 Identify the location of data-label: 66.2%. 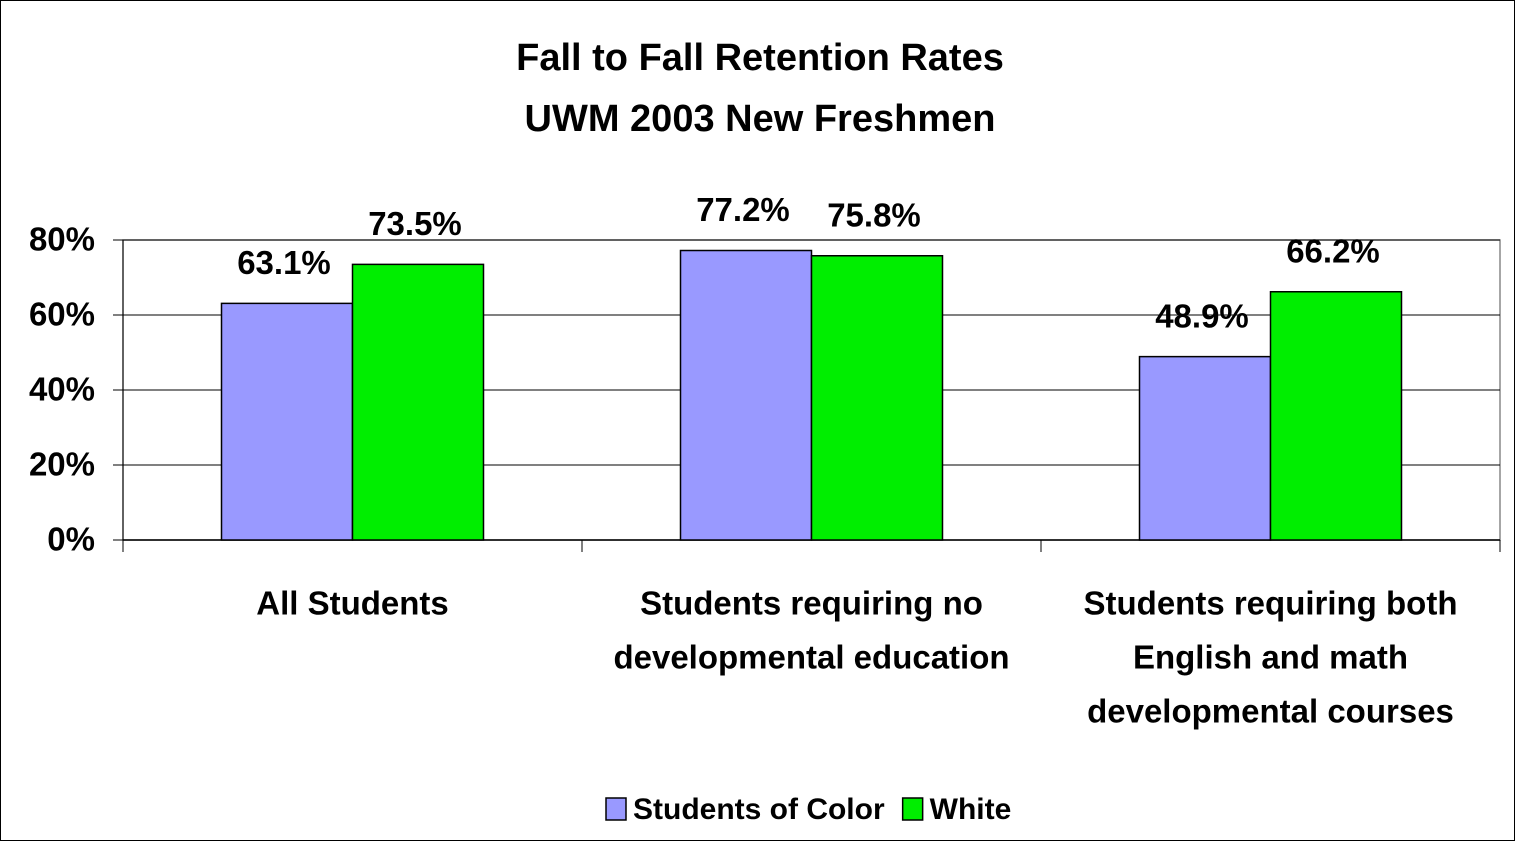
(1333, 250).